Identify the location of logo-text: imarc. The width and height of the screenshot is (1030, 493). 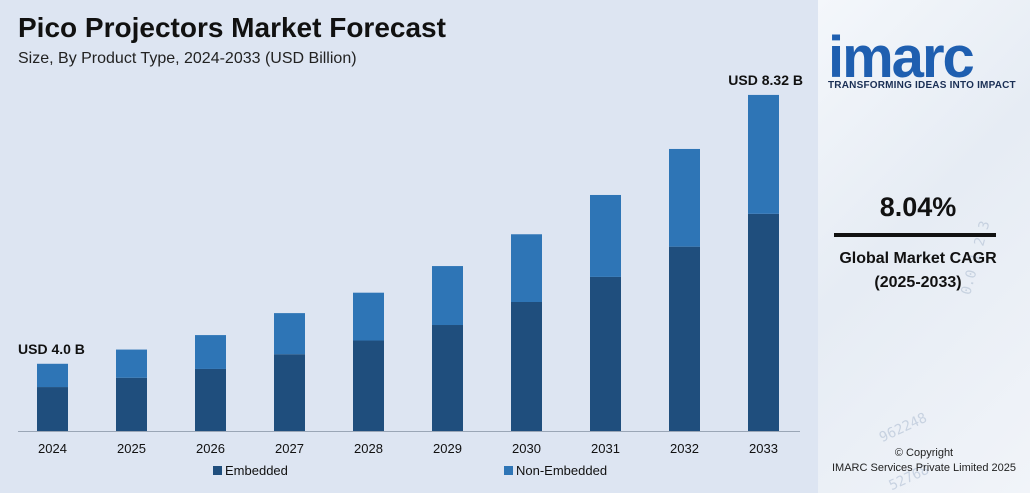
(901, 57).